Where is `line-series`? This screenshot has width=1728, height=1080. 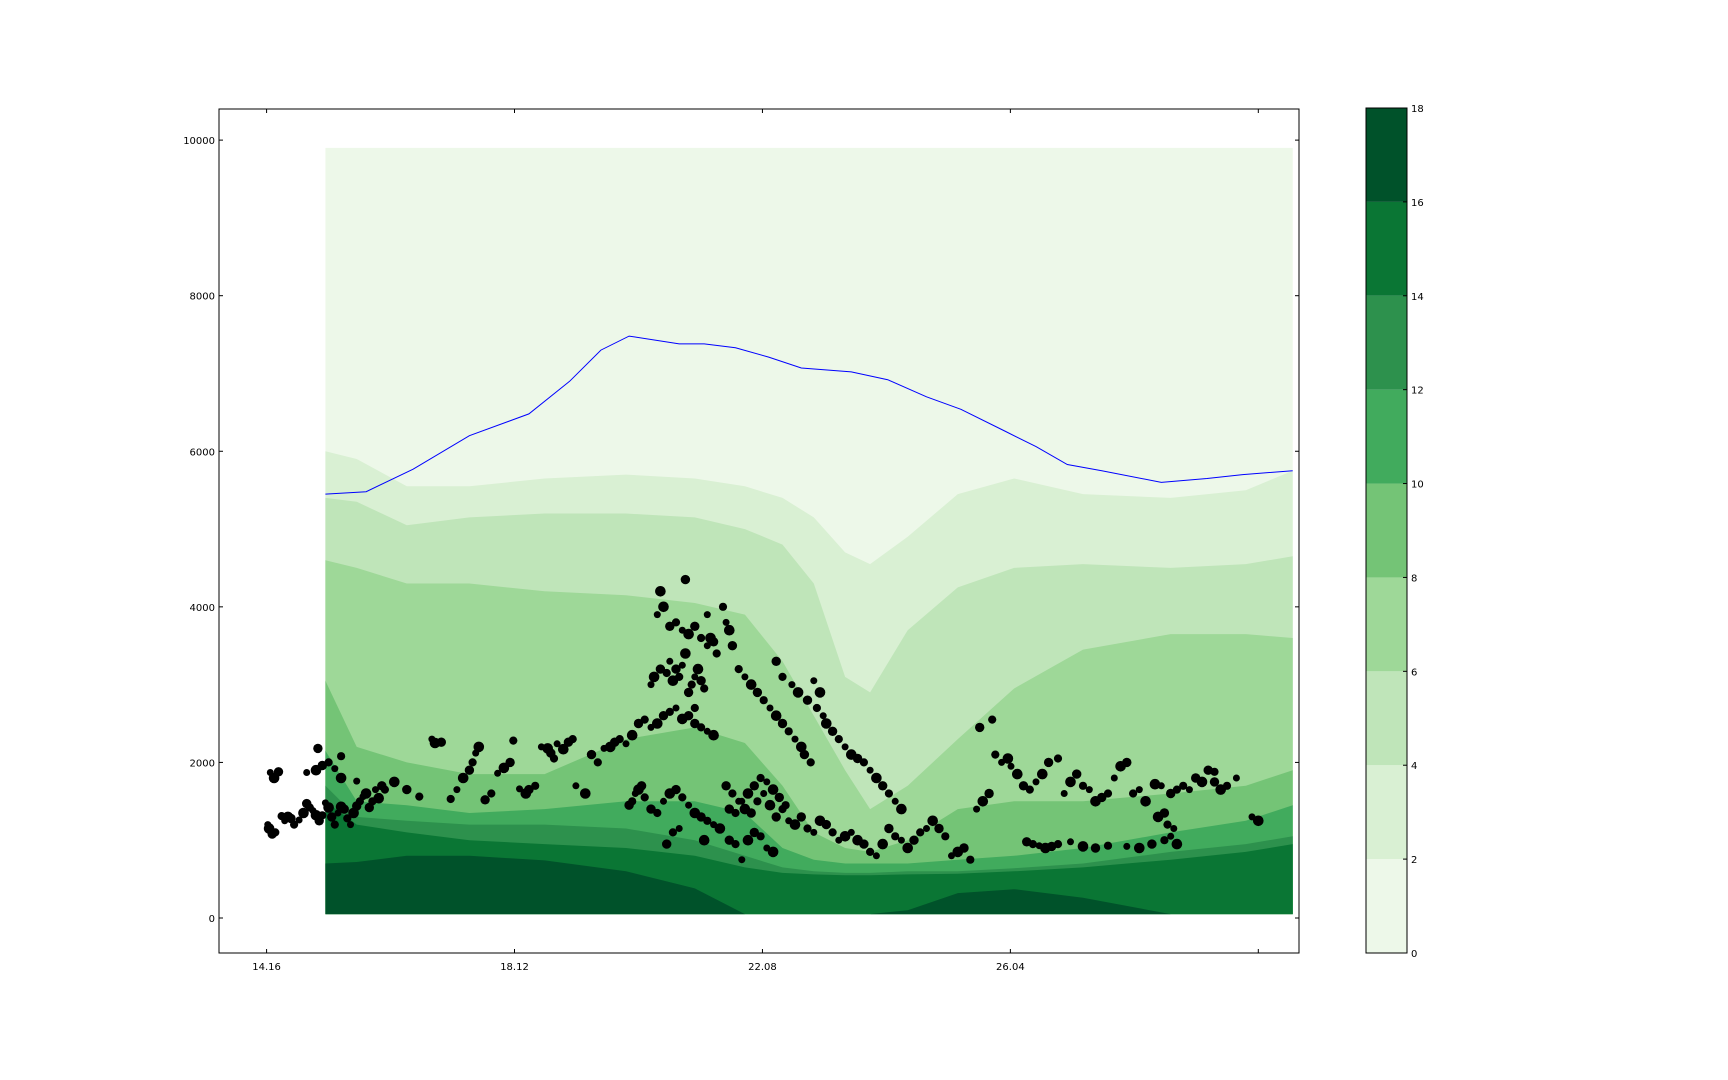 line-series is located at coordinates (809, 415).